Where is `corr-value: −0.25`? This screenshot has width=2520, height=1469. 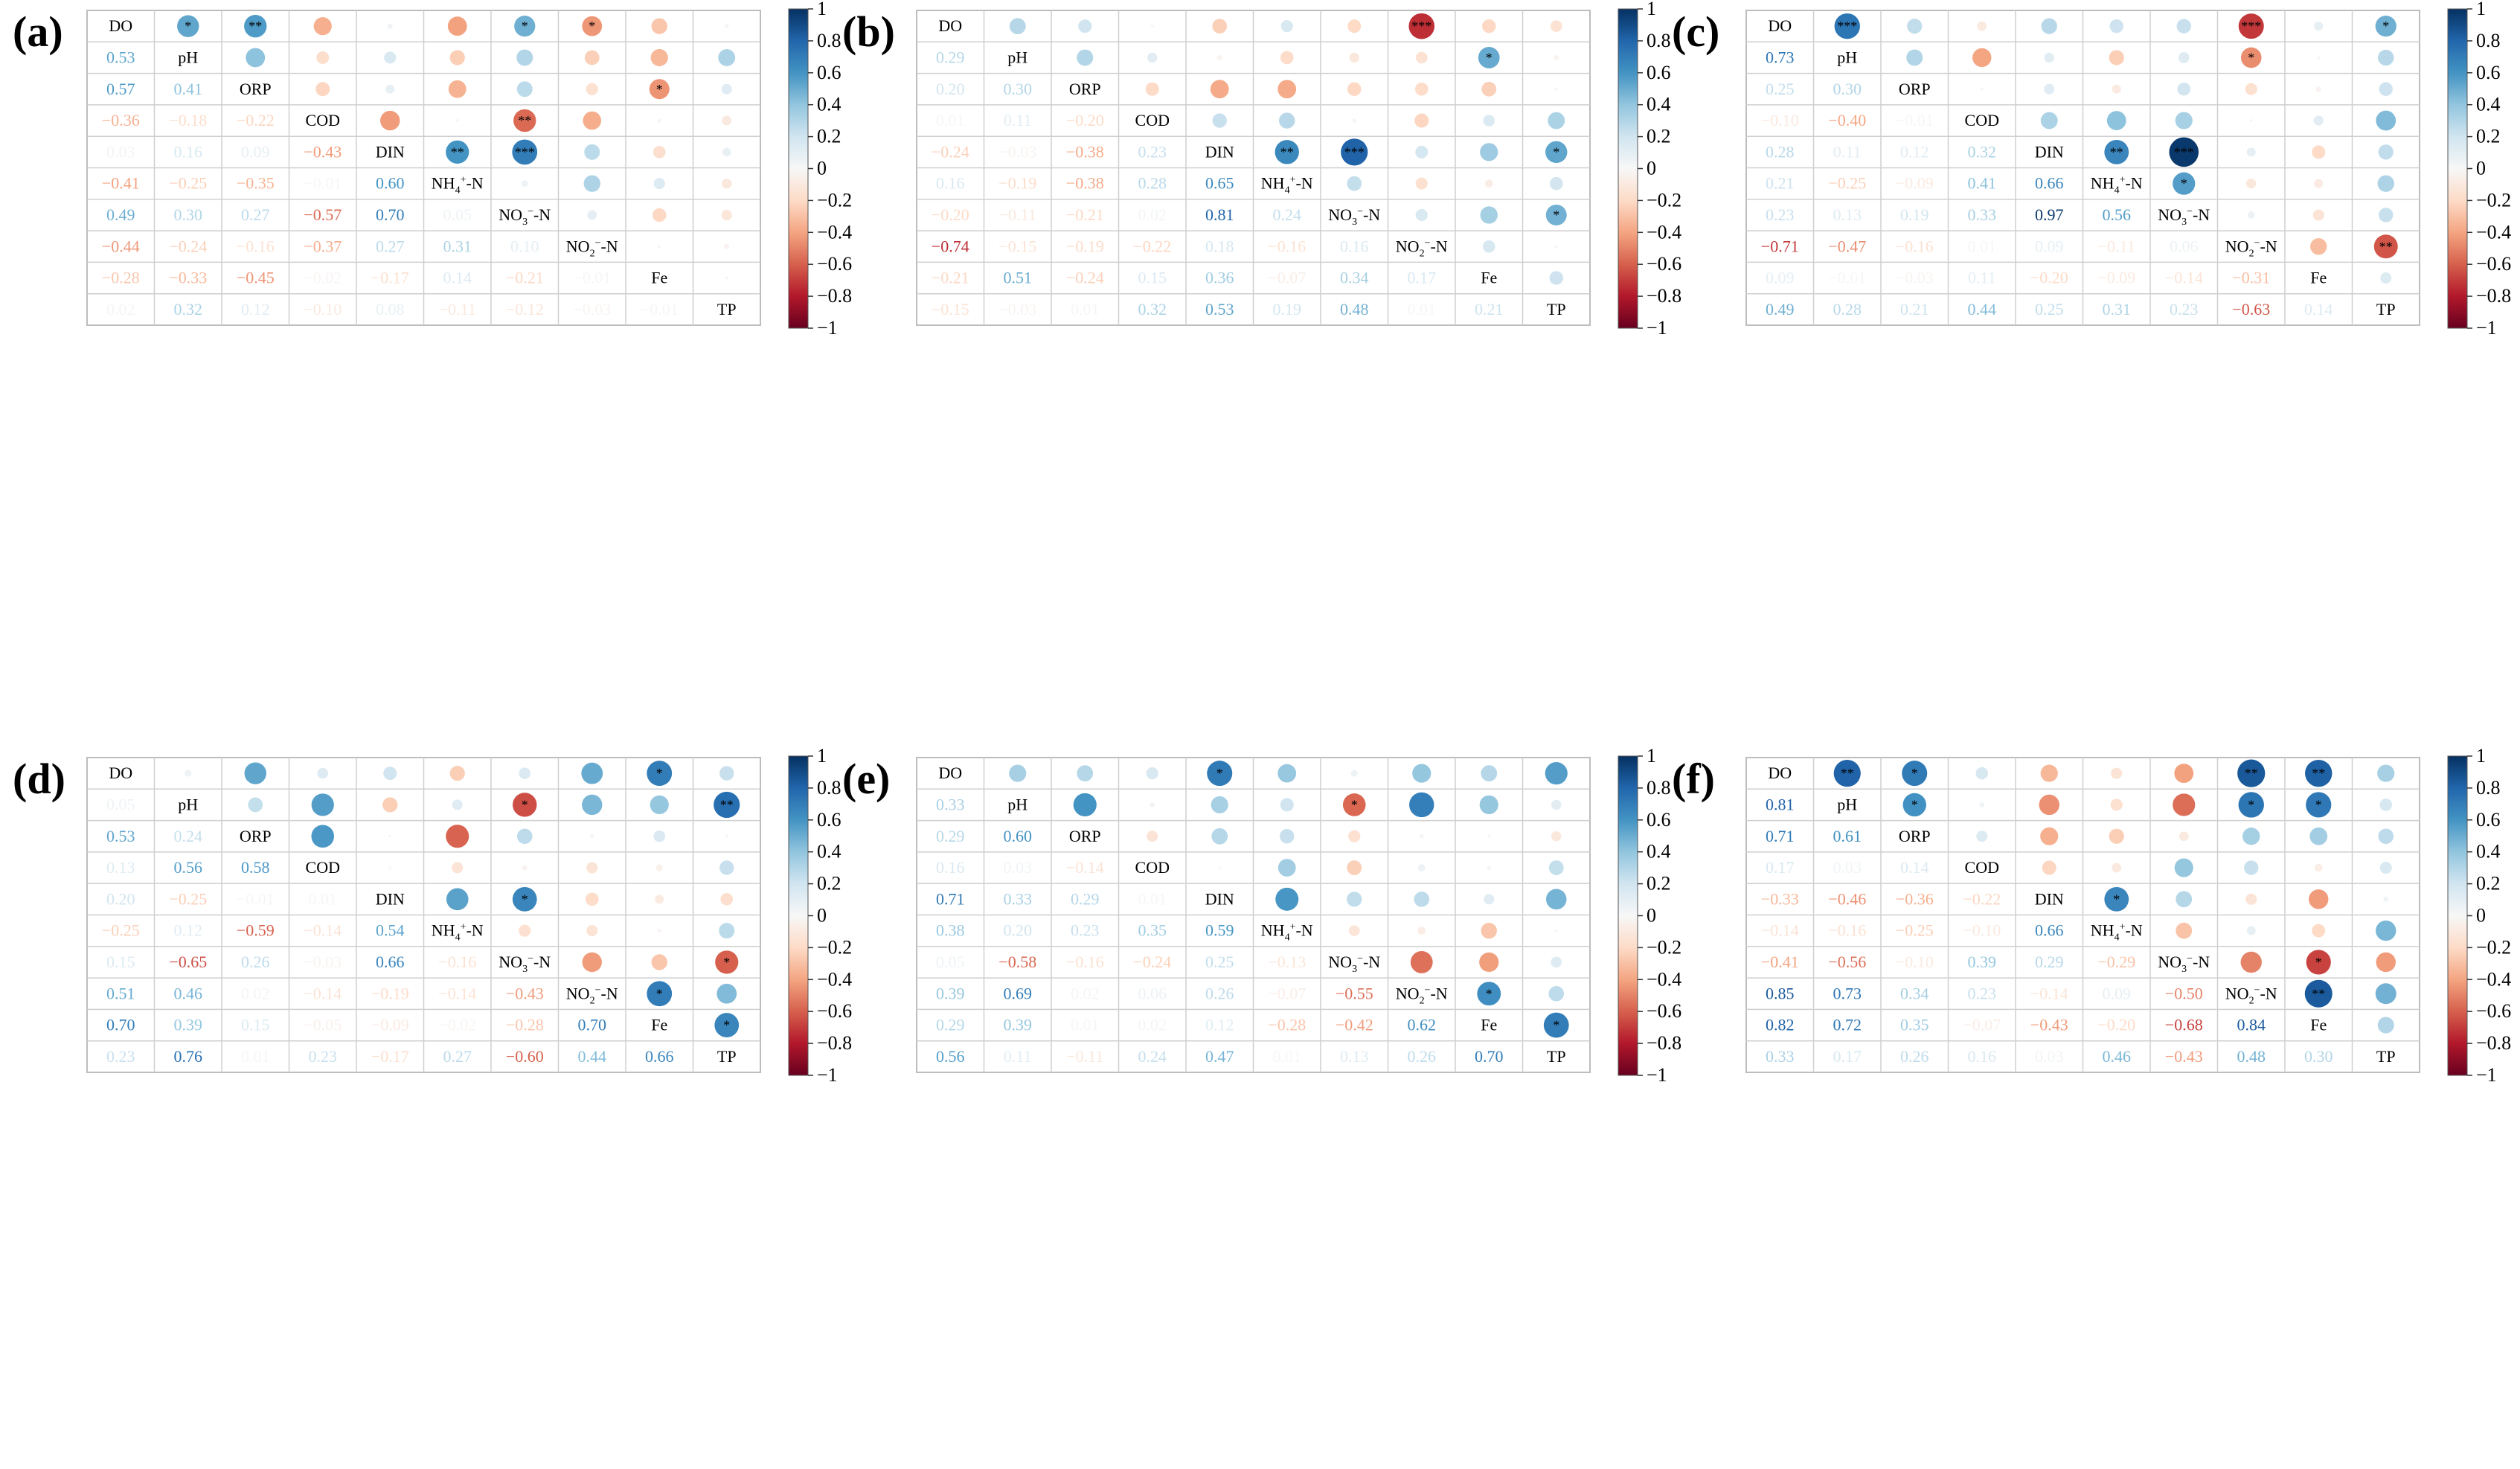
corr-value: −0.25 is located at coordinates (1847, 183).